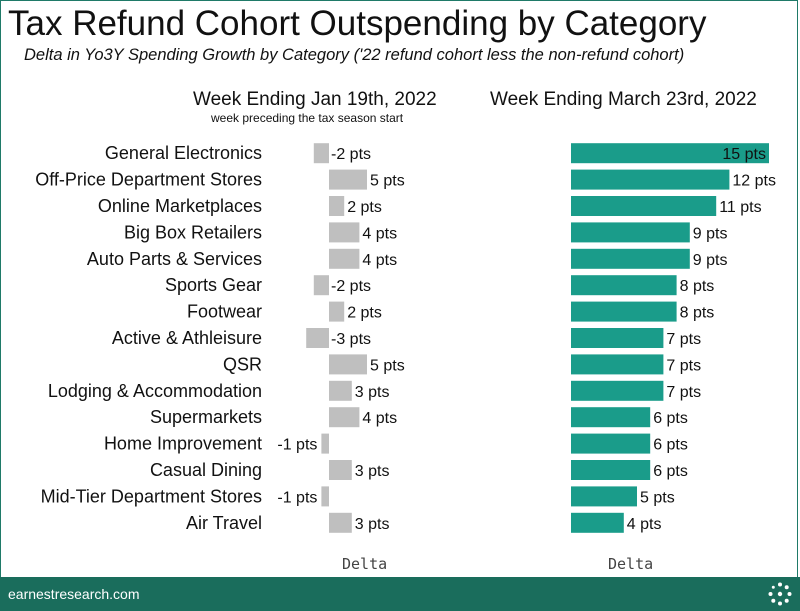  Describe the element at coordinates (193, 232) in the screenshot. I see `category-label: Big Box Retailers` at that location.